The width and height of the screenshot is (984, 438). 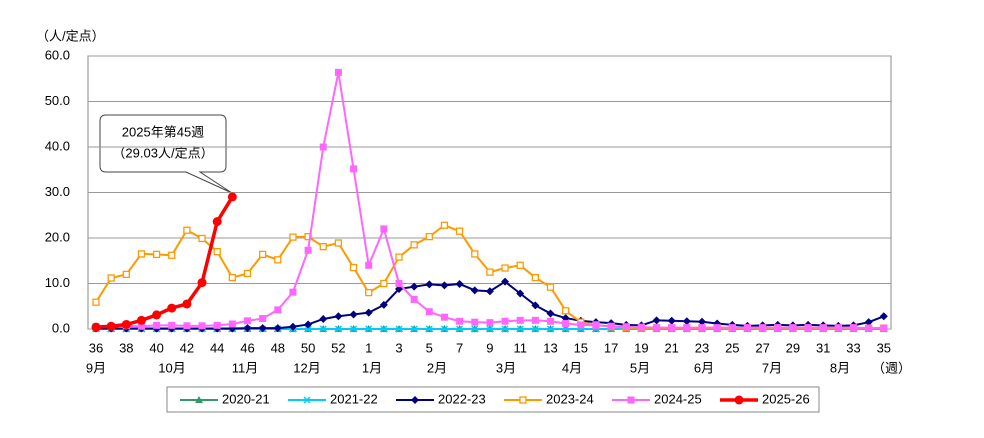 What do you see at coordinates (57, 54) in the screenshot?
I see `y-tick-label: 60.0` at bounding box center [57, 54].